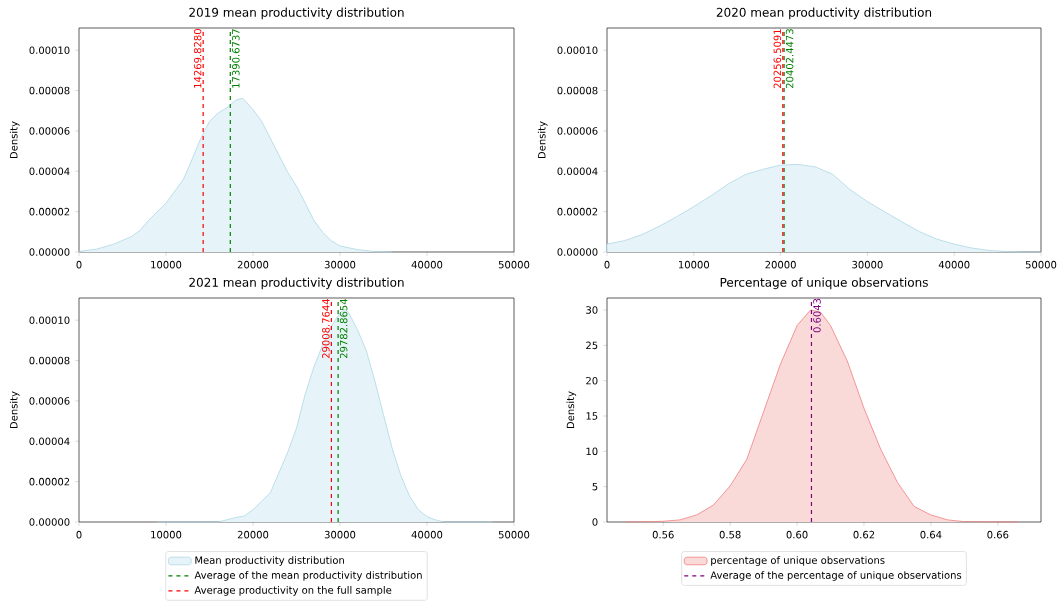 The image size is (1059, 601). What do you see at coordinates (269, 561) in the screenshot?
I see `legend-label: Mean productivity distribution` at bounding box center [269, 561].